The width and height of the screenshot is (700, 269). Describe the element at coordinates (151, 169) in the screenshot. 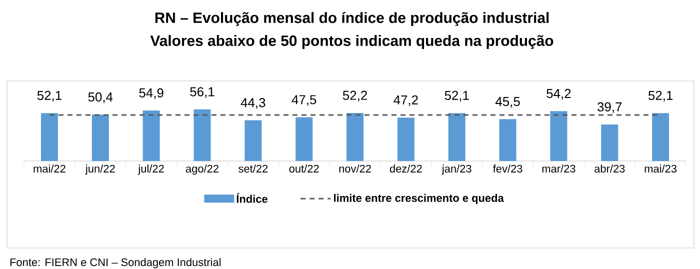

I see `x-tick-label: jul/22` at that location.